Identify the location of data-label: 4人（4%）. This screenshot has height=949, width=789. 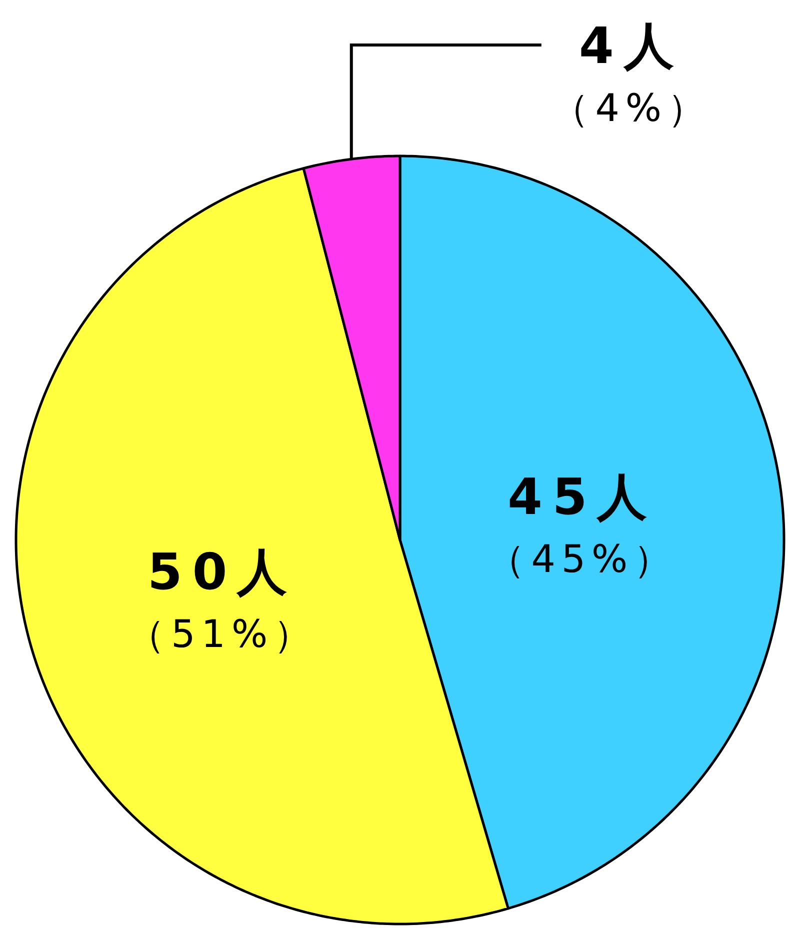
(631, 73).